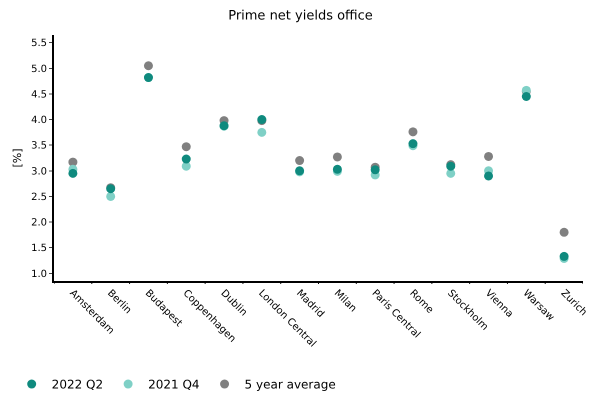 This screenshot has width=601, height=410. What do you see at coordinates (39, 120) in the screenshot?
I see `y-tick-label: 4.0` at bounding box center [39, 120].